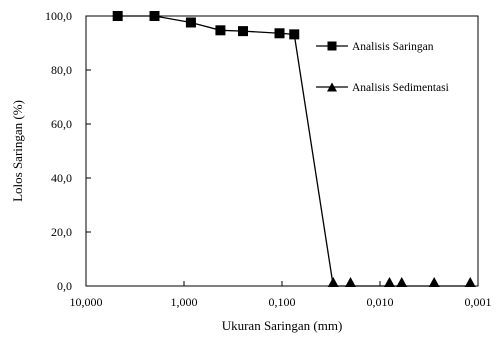 This screenshot has height=342, width=502. Describe the element at coordinates (282, 325) in the screenshot. I see `x-axis-title: Ukuran Saringan (mm)` at that location.